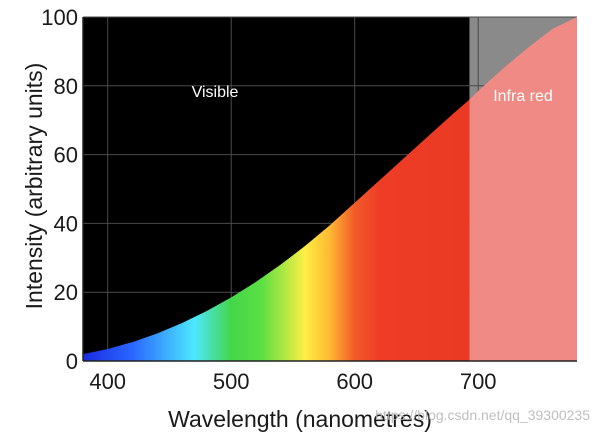 This screenshot has height=436, width=598. What do you see at coordinates (66, 223) in the screenshot?
I see `y-tick-label: 40` at bounding box center [66, 223].